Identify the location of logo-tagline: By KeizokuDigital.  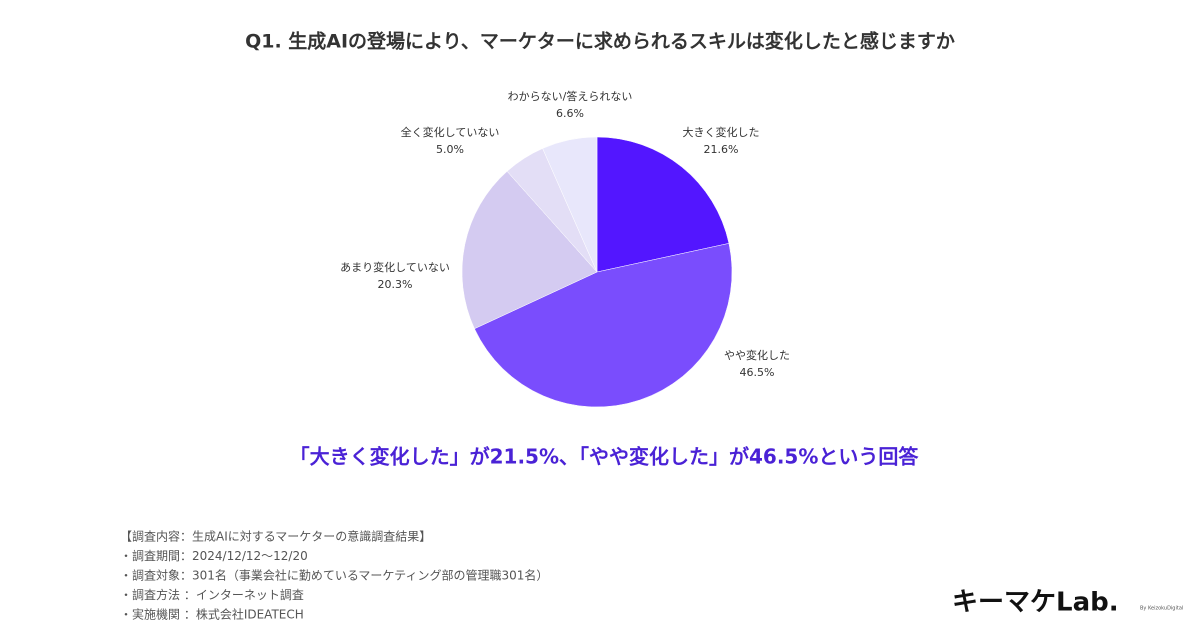
(1161, 609).